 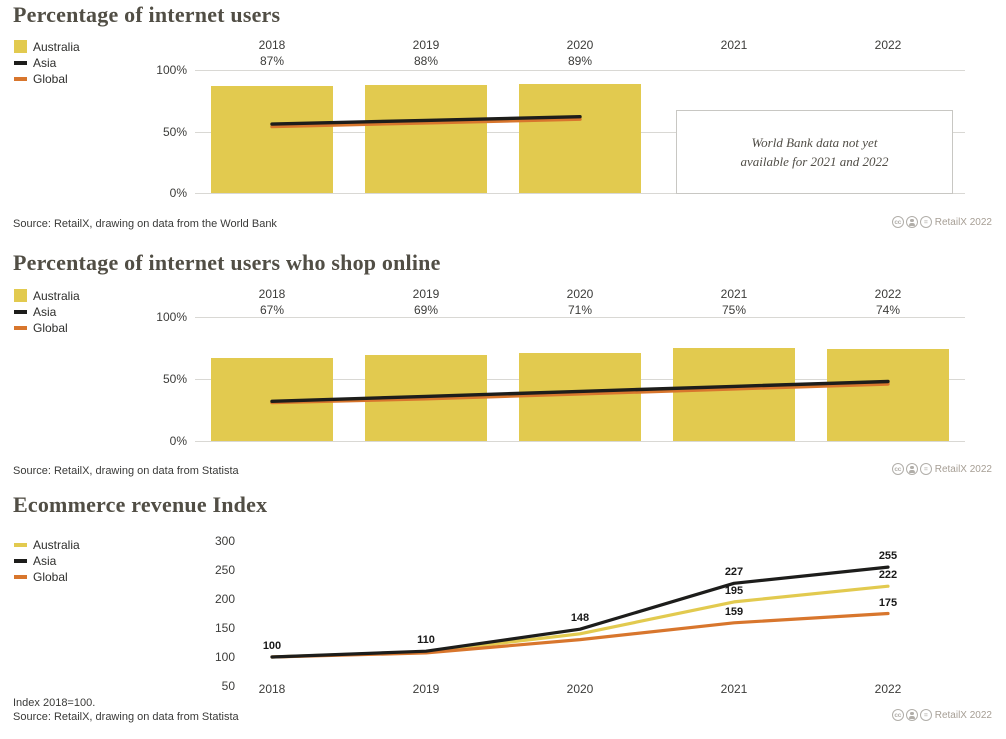 What do you see at coordinates (224, 570) in the screenshot?
I see `y-axis-label: 250` at bounding box center [224, 570].